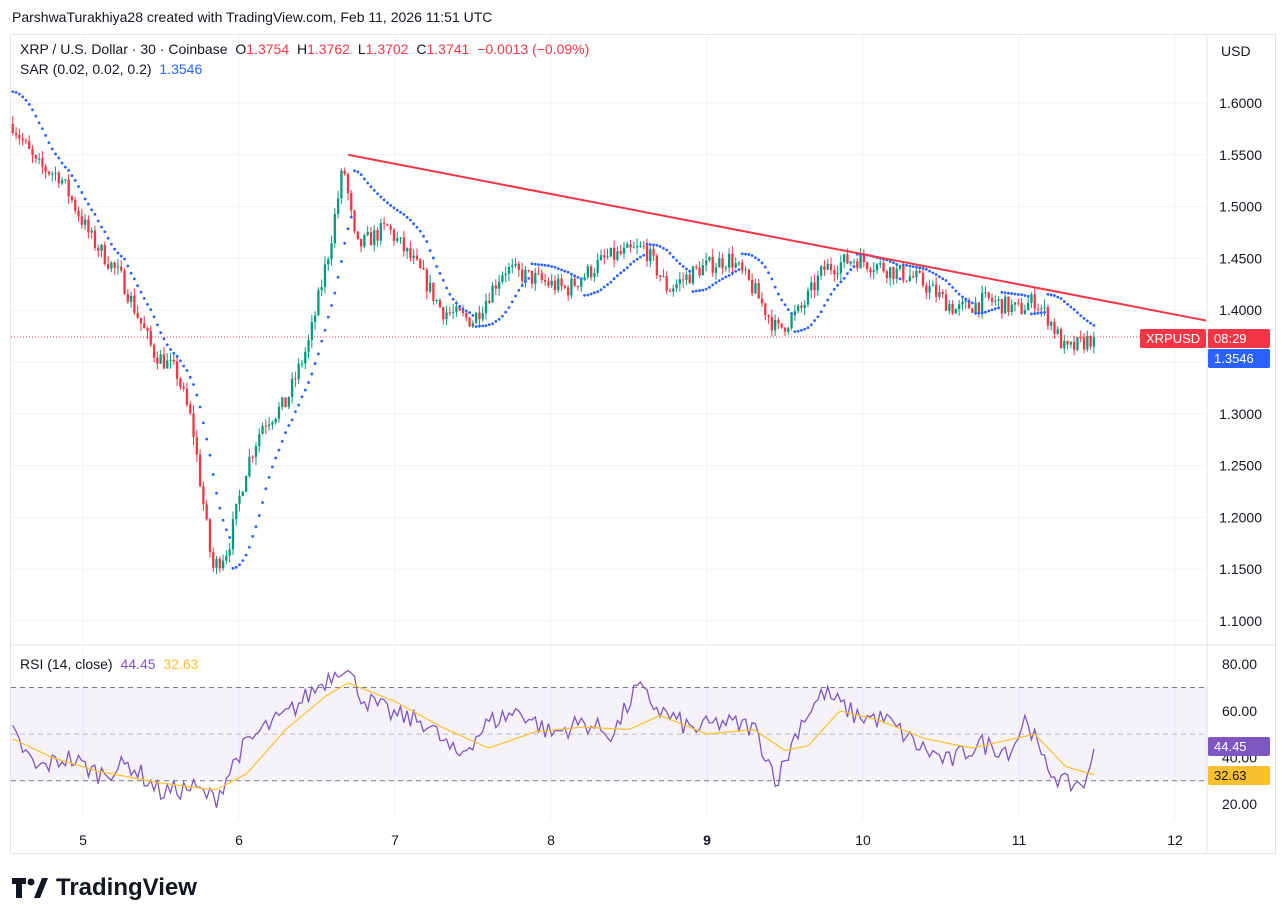  Describe the element at coordinates (1239, 664) in the screenshot. I see `rsi-tick-label: 80.00` at that location.